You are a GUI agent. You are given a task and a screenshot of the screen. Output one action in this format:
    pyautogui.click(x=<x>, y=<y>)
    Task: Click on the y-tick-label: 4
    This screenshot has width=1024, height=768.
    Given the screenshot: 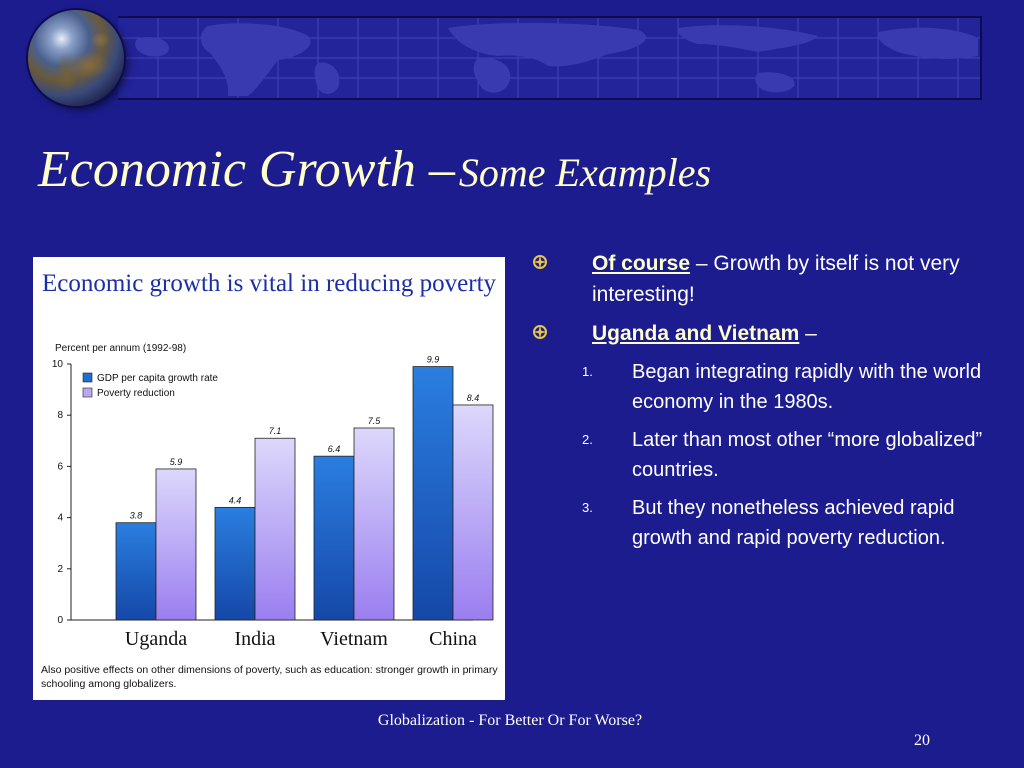 What is the action you would take?
    pyautogui.click(x=60, y=518)
    